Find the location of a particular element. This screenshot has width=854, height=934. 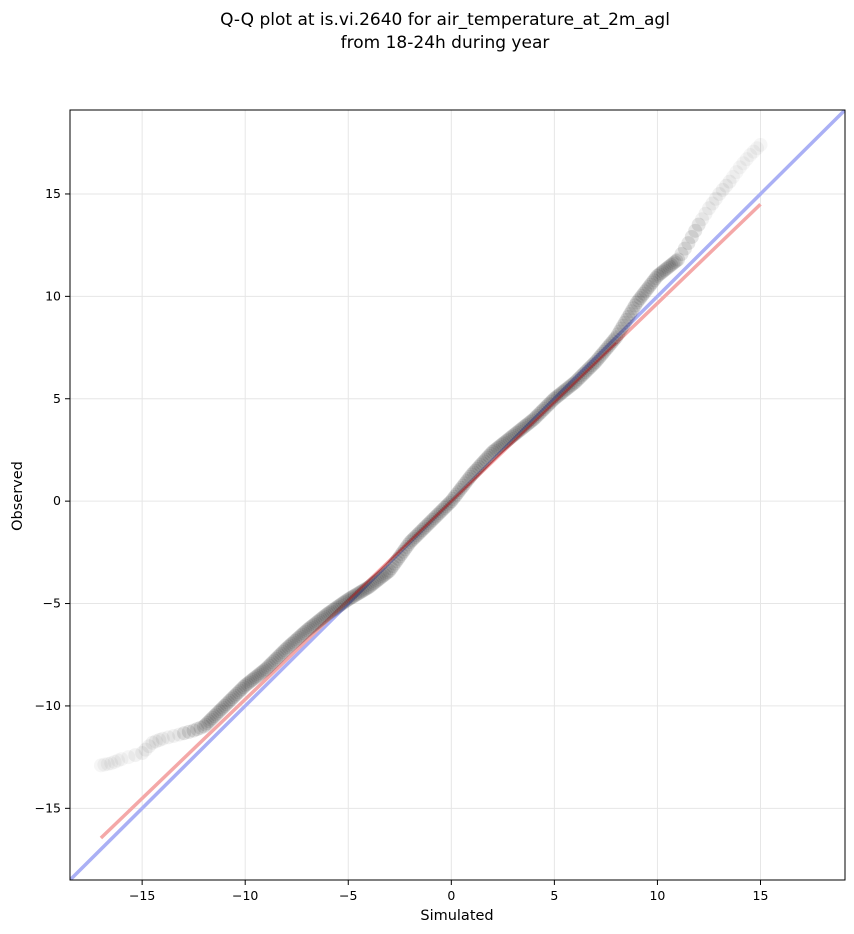

x-tick-label: 0 is located at coordinates (451, 895).